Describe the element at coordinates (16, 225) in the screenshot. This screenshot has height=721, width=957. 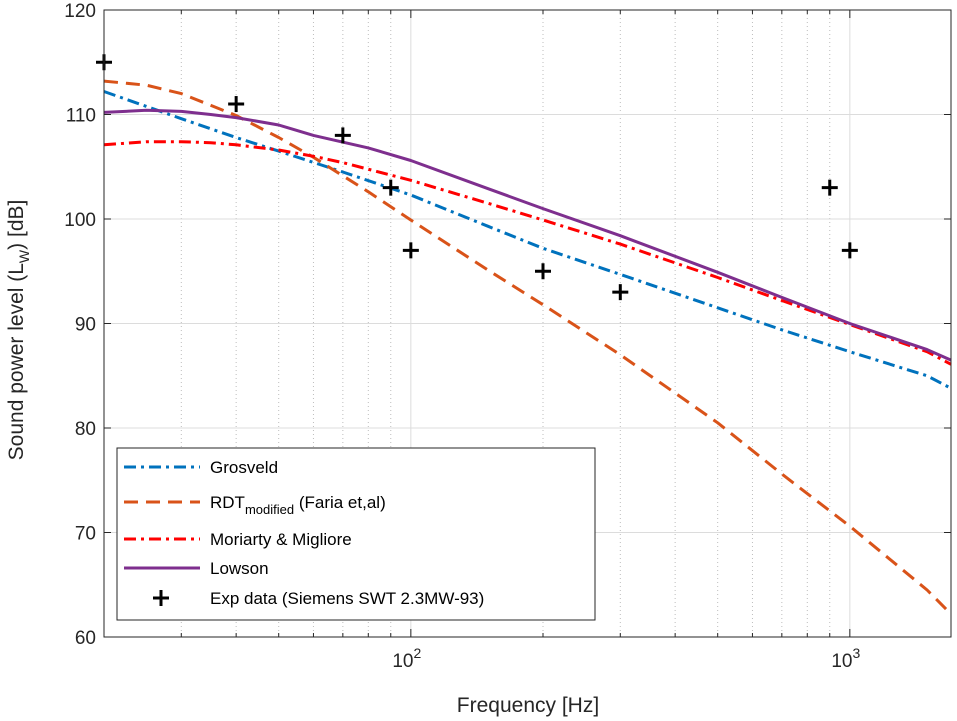
I see `y-axis-label-tail: ) [dB]` at that location.